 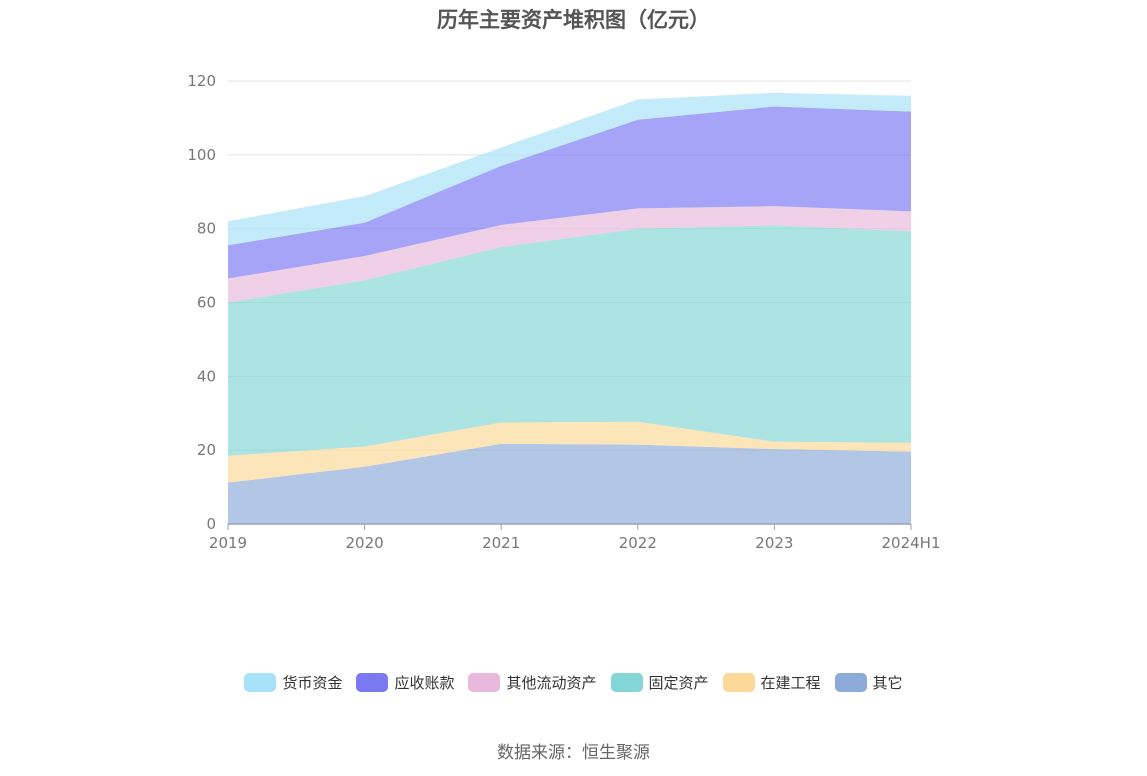 What do you see at coordinates (678, 683) in the screenshot?
I see `legend-label: 固定资产` at bounding box center [678, 683].